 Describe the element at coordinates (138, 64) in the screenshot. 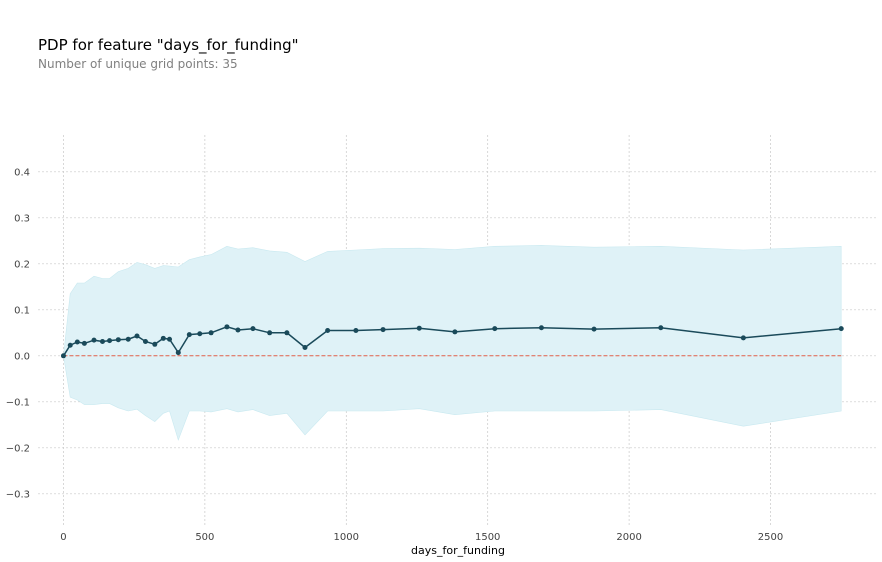

I see `chart-subtitle: Number of unique grid points: 35` at that location.